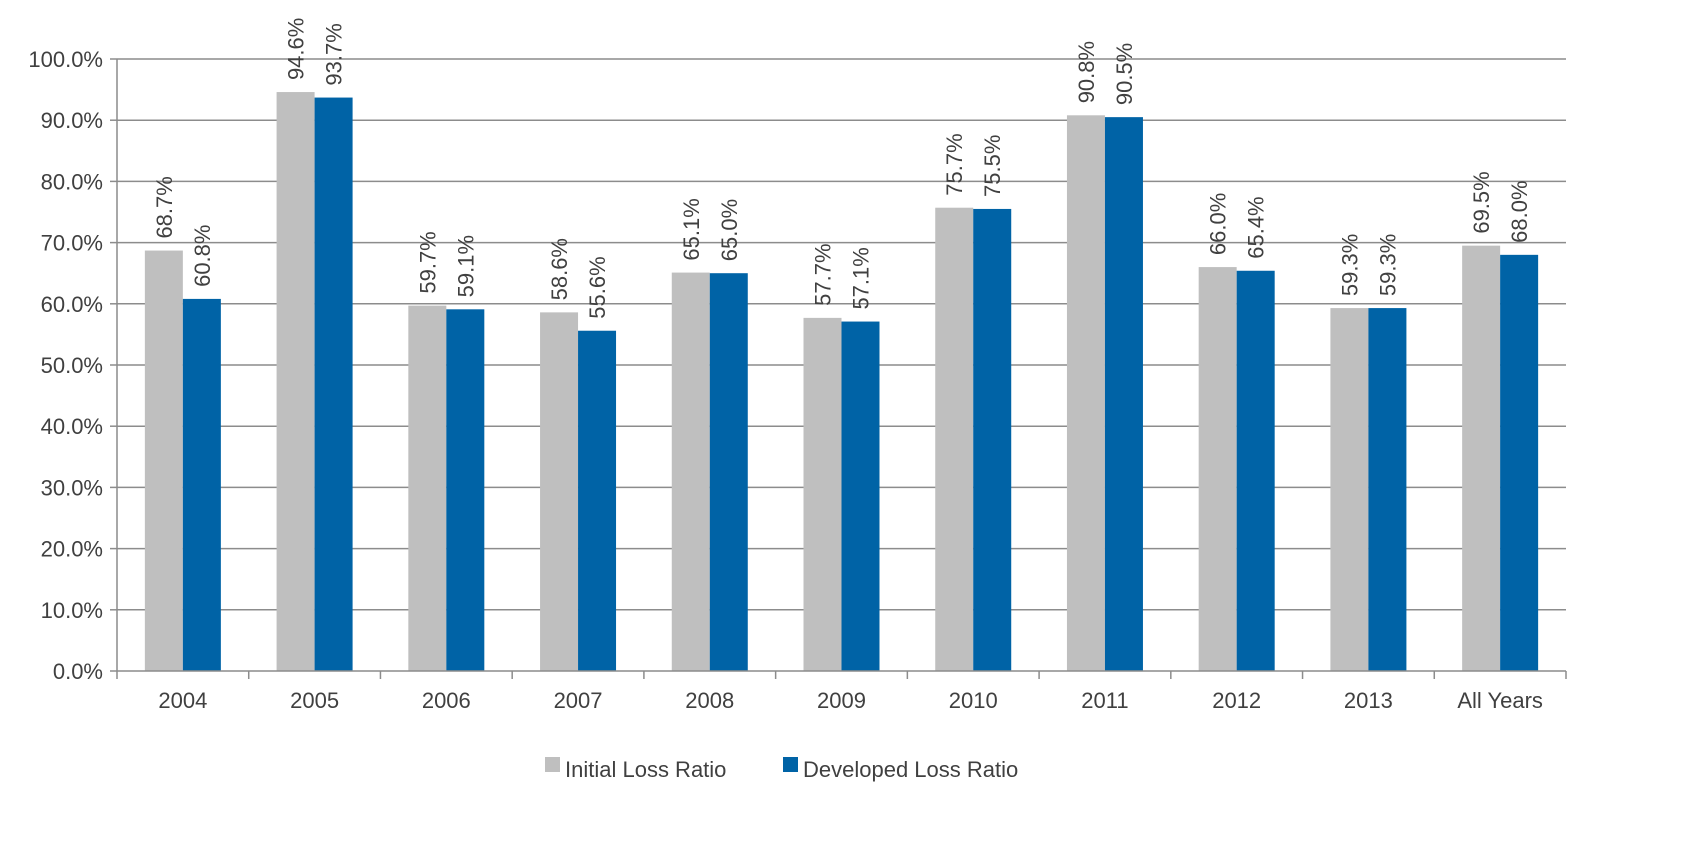 This screenshot has height=847, width=1694. Describe the element at coordinates (334, 54) in the screenshot. I see `data-label: 93.7%` at that location.